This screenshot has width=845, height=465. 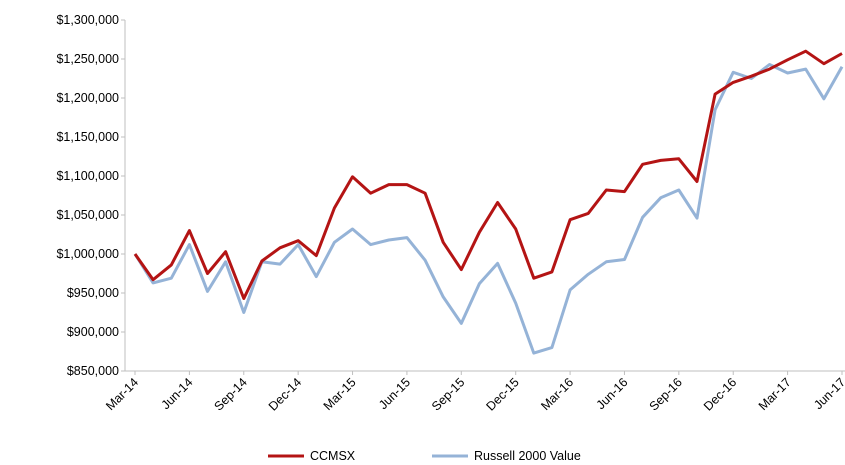 What do you see at coordinates (720, 394) in the screenshot?
I see `x-tick-label: Dec-16` at bounding box center [720, 394].